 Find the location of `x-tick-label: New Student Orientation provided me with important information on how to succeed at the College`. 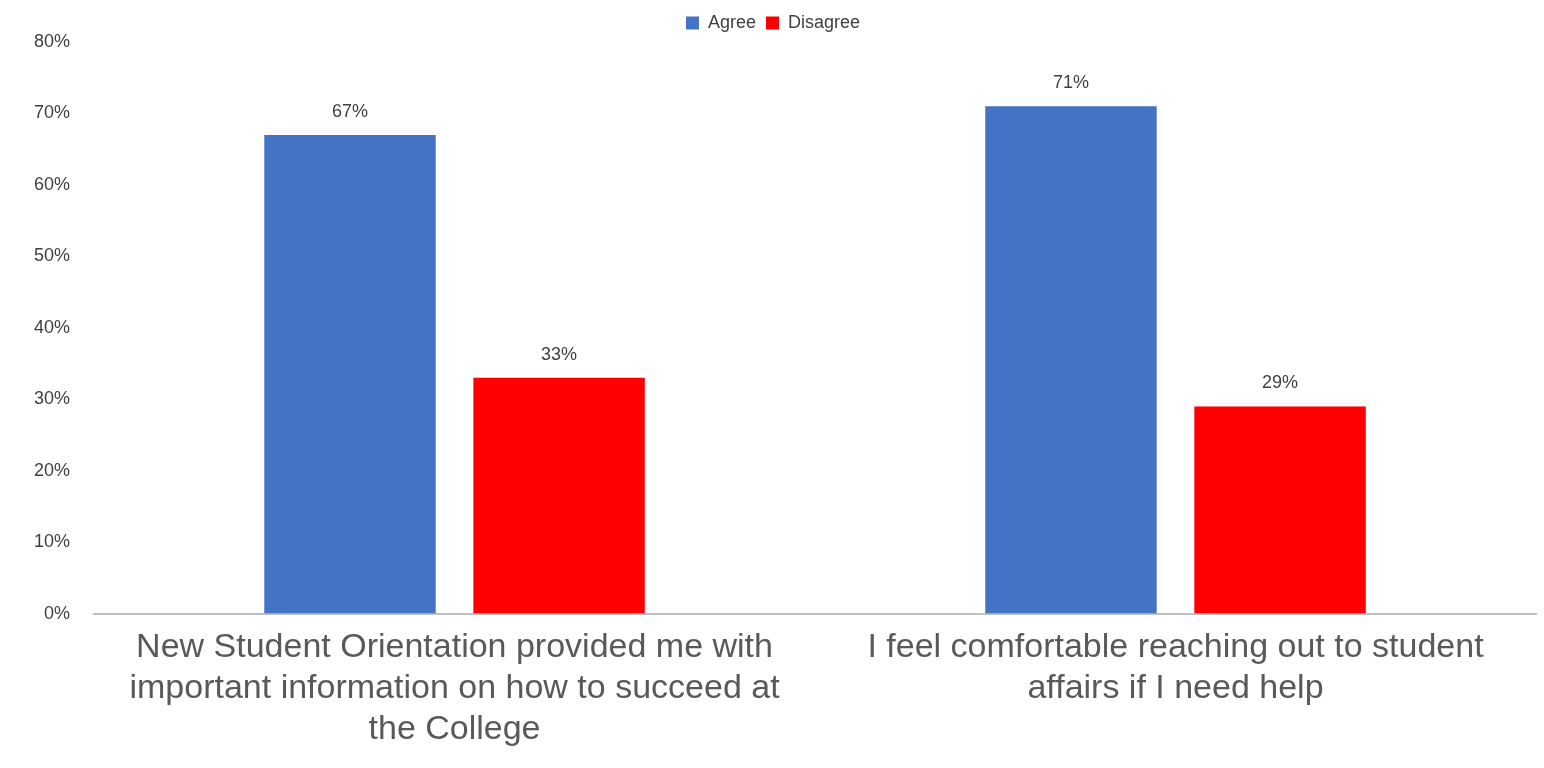

x-tick-label: New Student Orientation provided me with important information on how to succeed at the College is located at coordinates (455, 686).